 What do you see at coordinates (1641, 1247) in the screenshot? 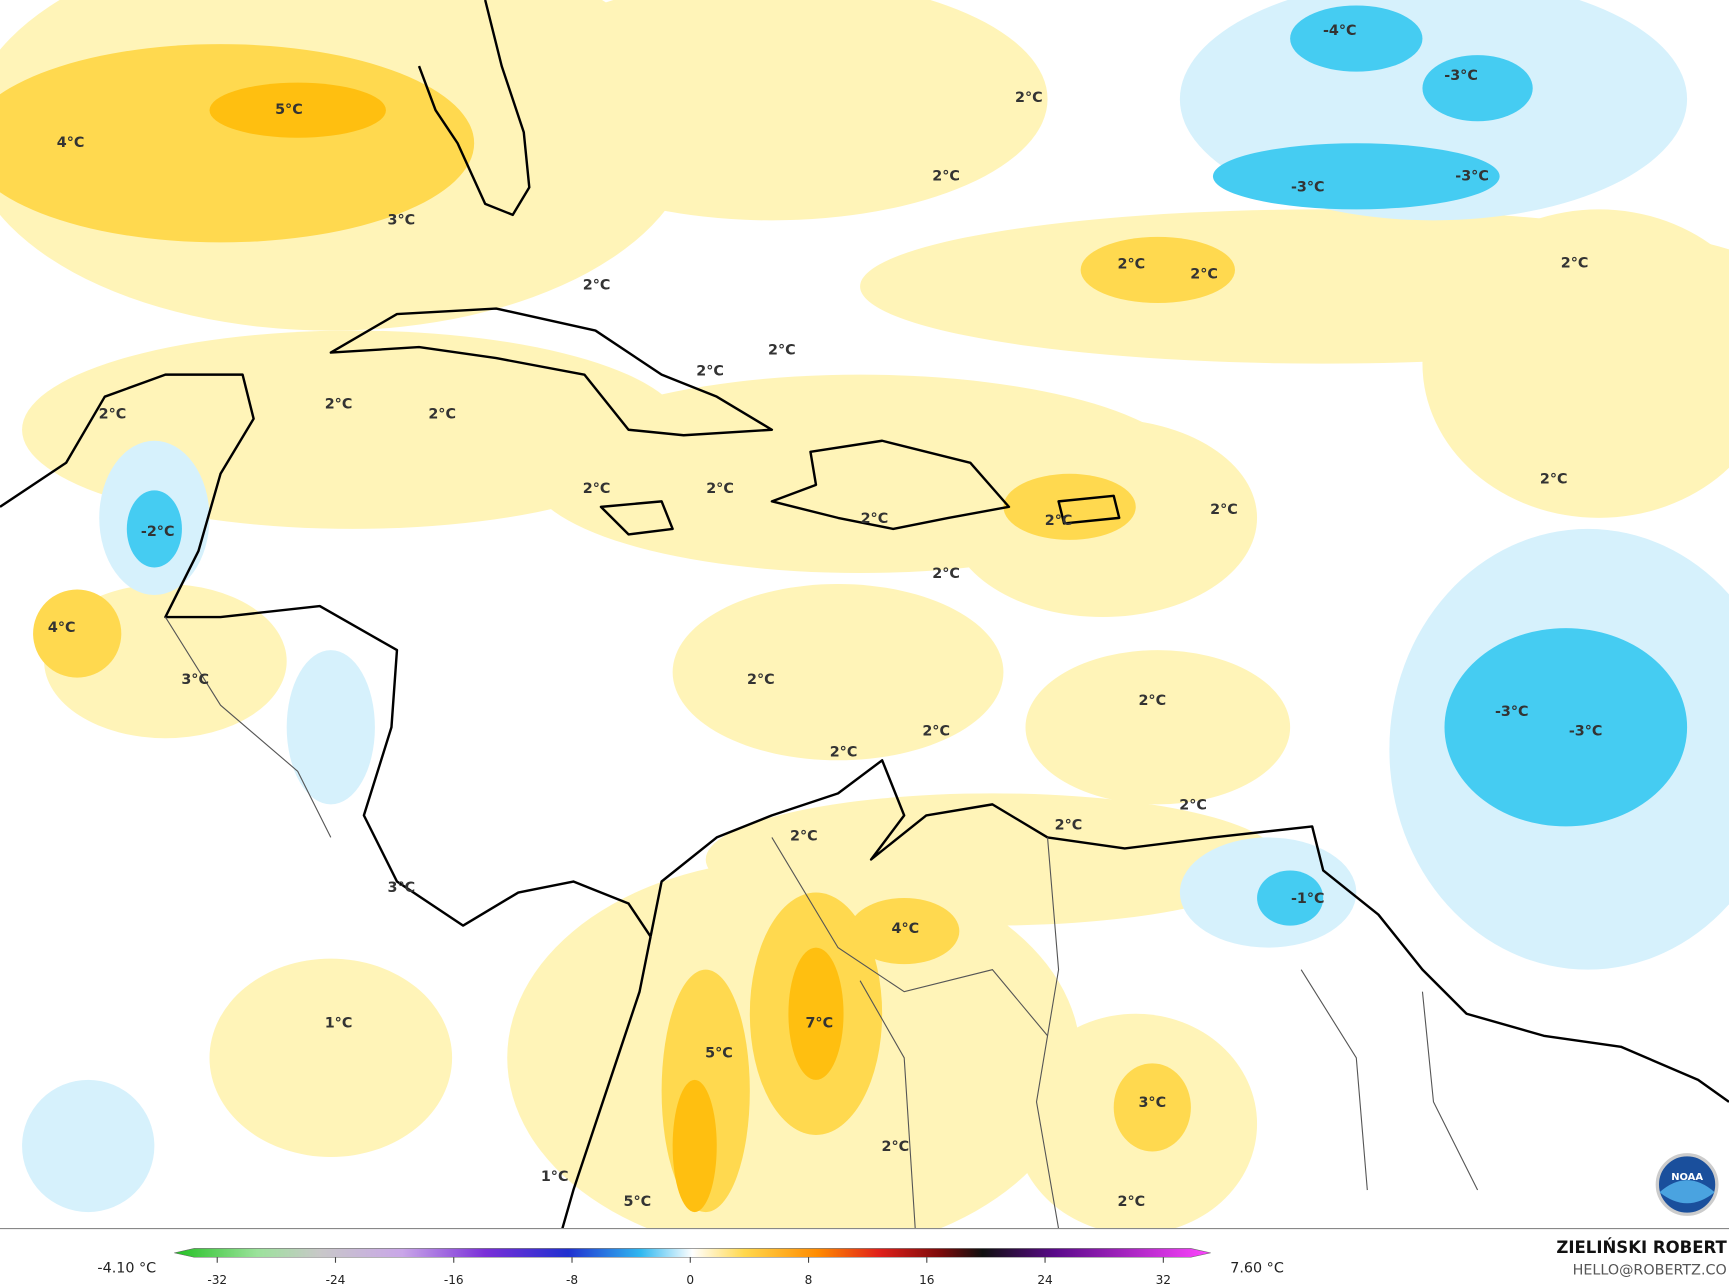
I see `credit-author: ZIELIŃSKI ROBERT` at bounding box center [1641, 1247].